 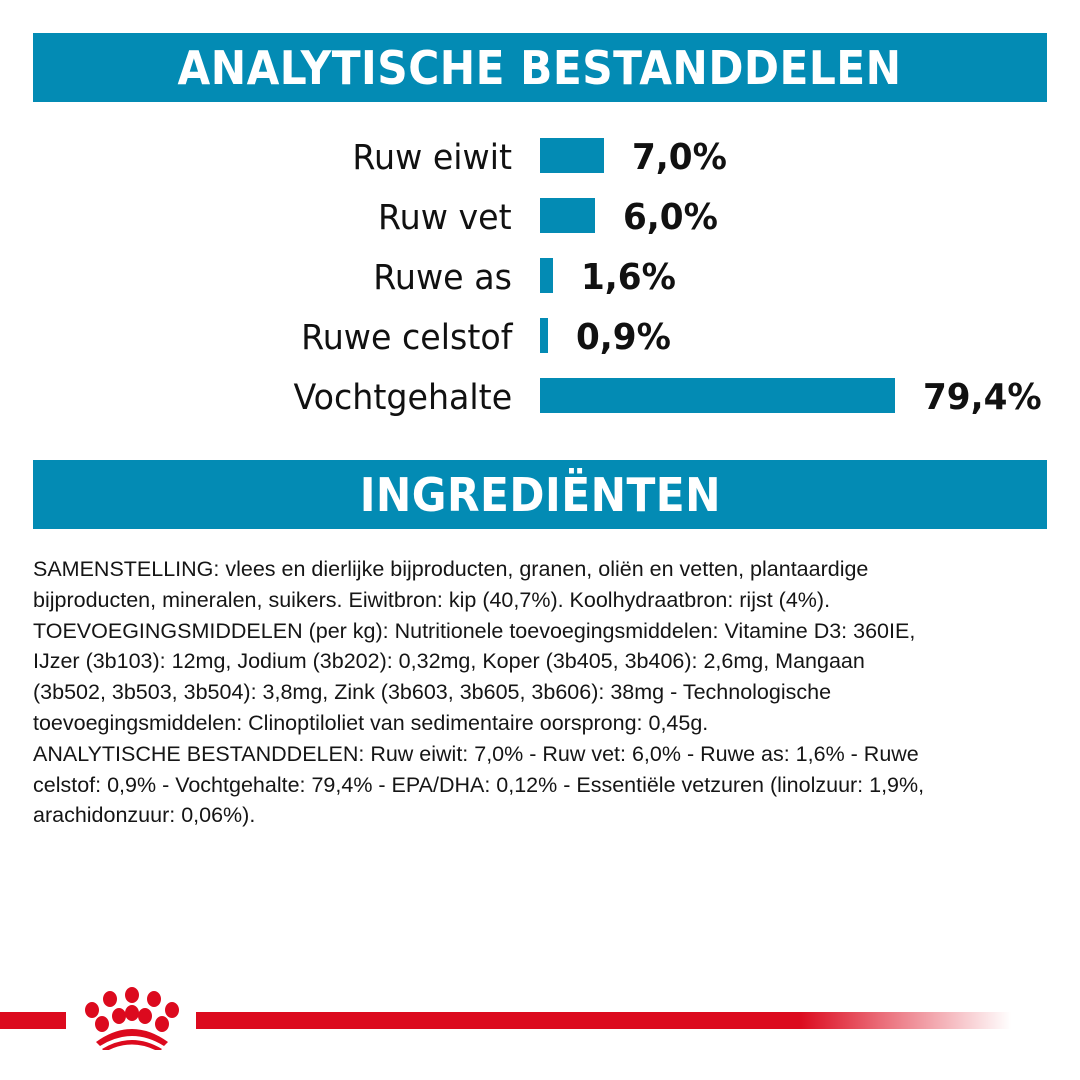 I want to click on bar-label: Ruw vet, so click(x=445, y=218).